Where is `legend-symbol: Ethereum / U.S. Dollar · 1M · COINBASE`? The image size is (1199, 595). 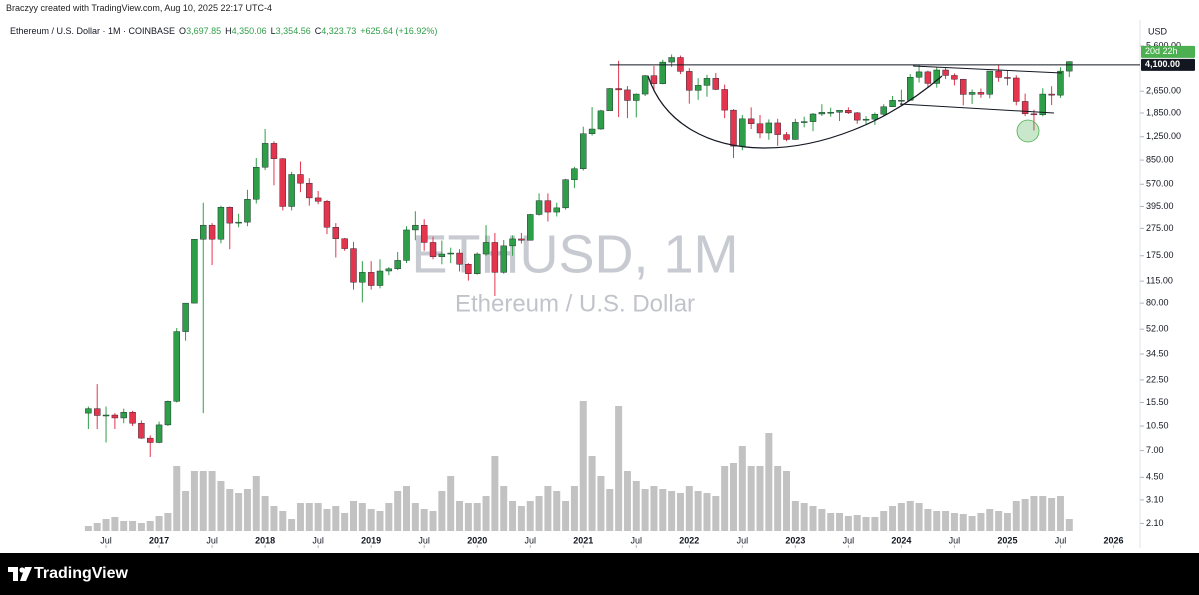
legend-symbol: Ethereum / U.S. Dollar · 1M · COINBASE is located at coordinates (93, 31).